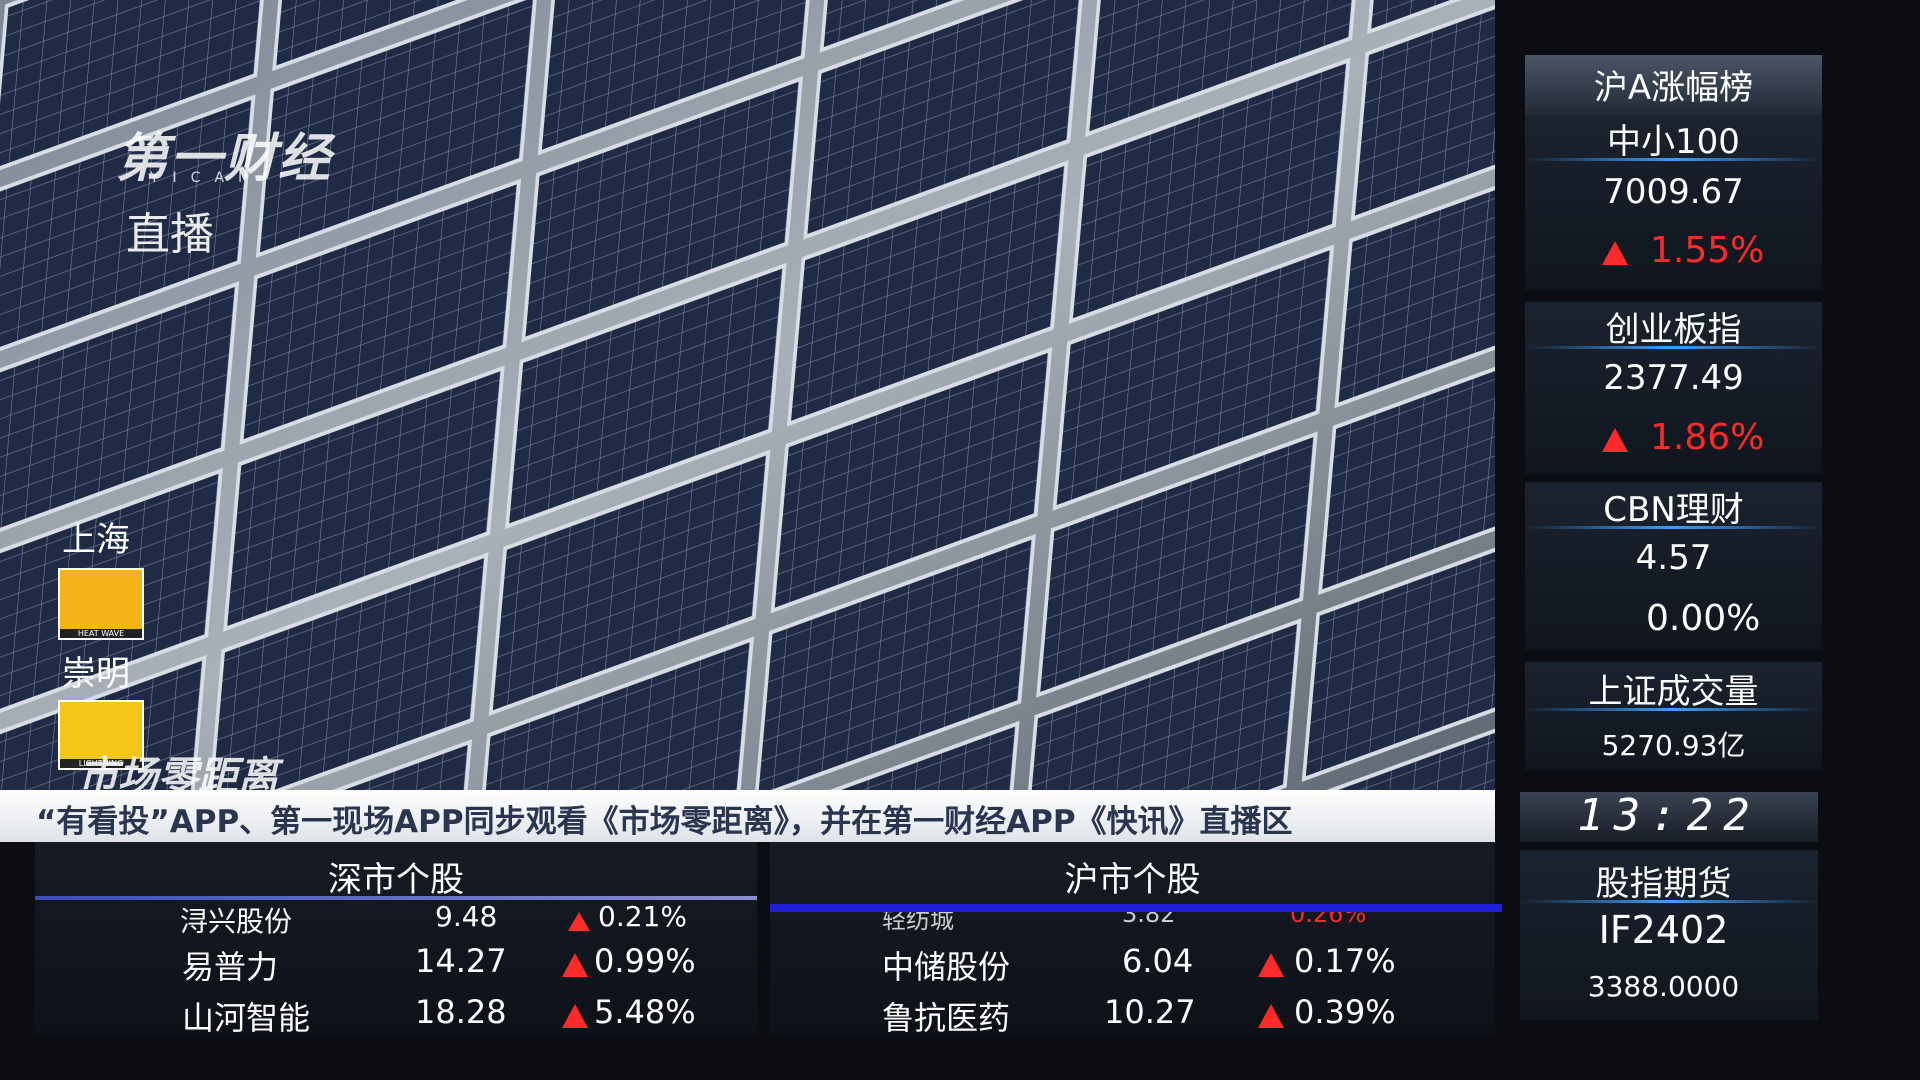 The width and height of the screenshot is (1920, 1080). Describe the element at coordinates (918, 922) in the screenshot. I see `stock-name: 轻纺城` at that location.